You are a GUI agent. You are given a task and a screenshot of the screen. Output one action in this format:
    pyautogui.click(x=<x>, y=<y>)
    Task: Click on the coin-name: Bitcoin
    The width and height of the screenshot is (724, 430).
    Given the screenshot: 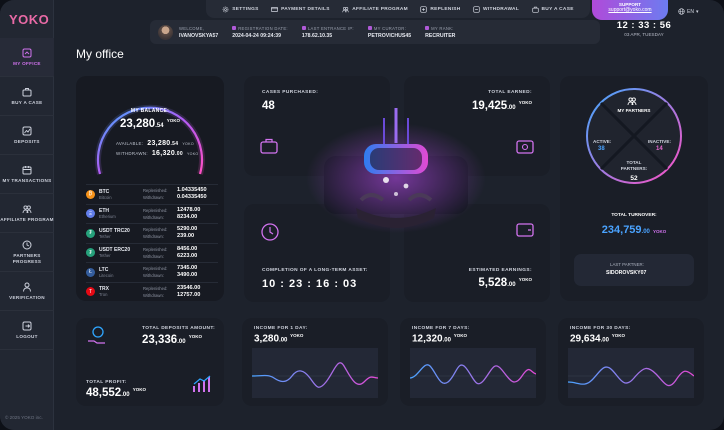 What is the action you would take?
    pyautogui.click(x=105, y=197)
    